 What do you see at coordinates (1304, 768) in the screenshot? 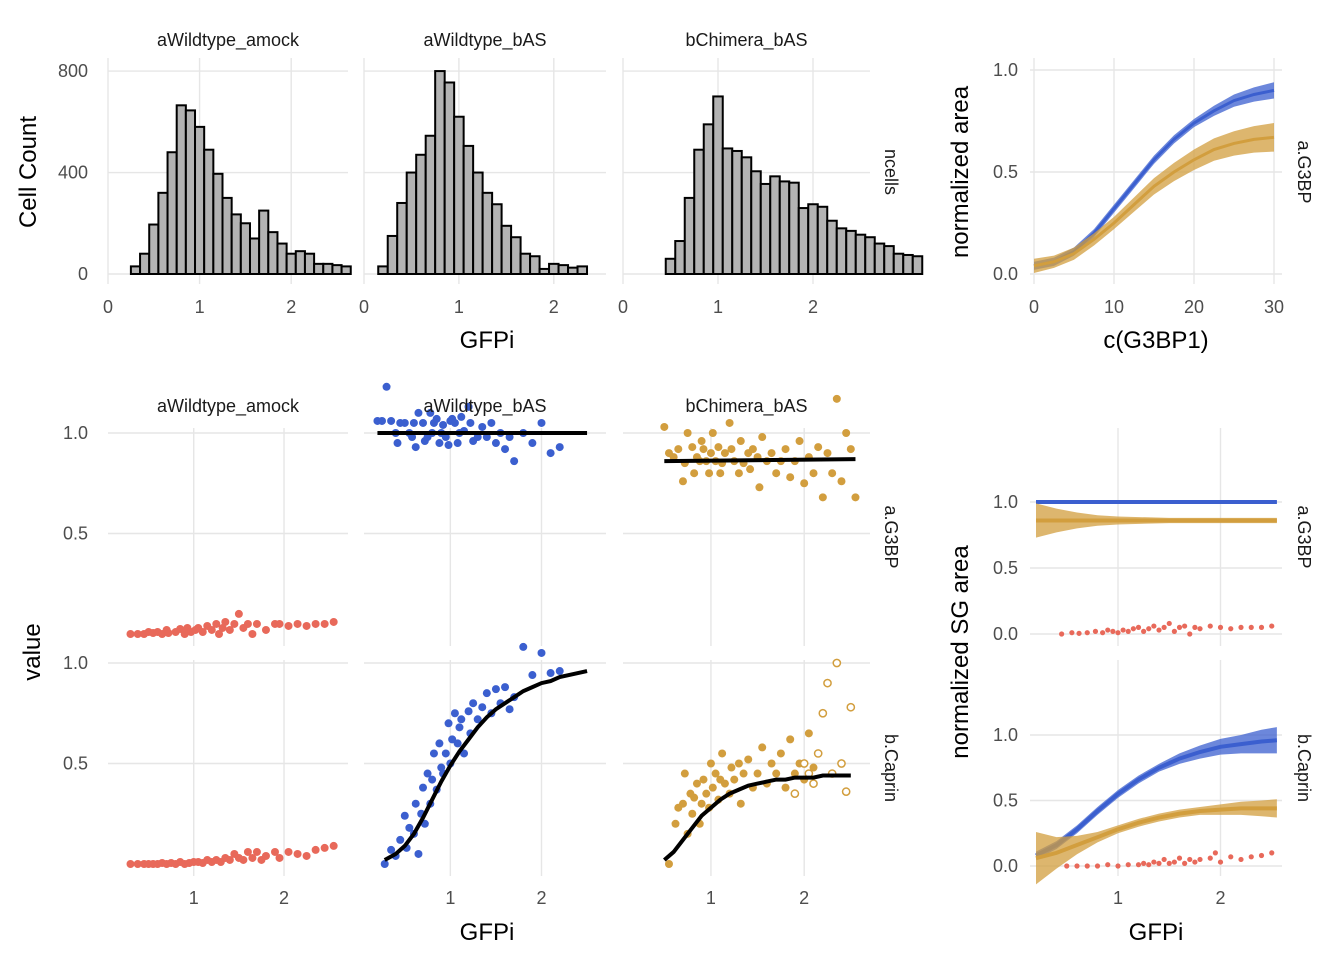
I see `row-strip-label: b.Caprin` at bounding box center [1304, 768].